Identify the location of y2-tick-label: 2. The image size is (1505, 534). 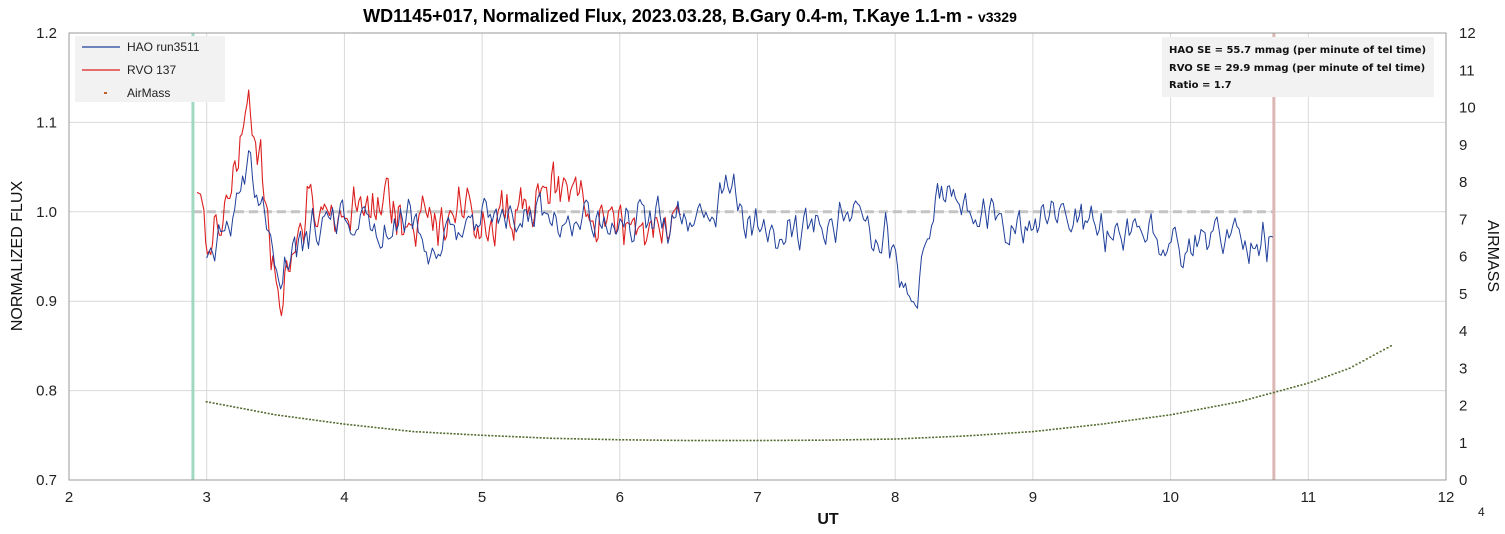
(1463, 406).